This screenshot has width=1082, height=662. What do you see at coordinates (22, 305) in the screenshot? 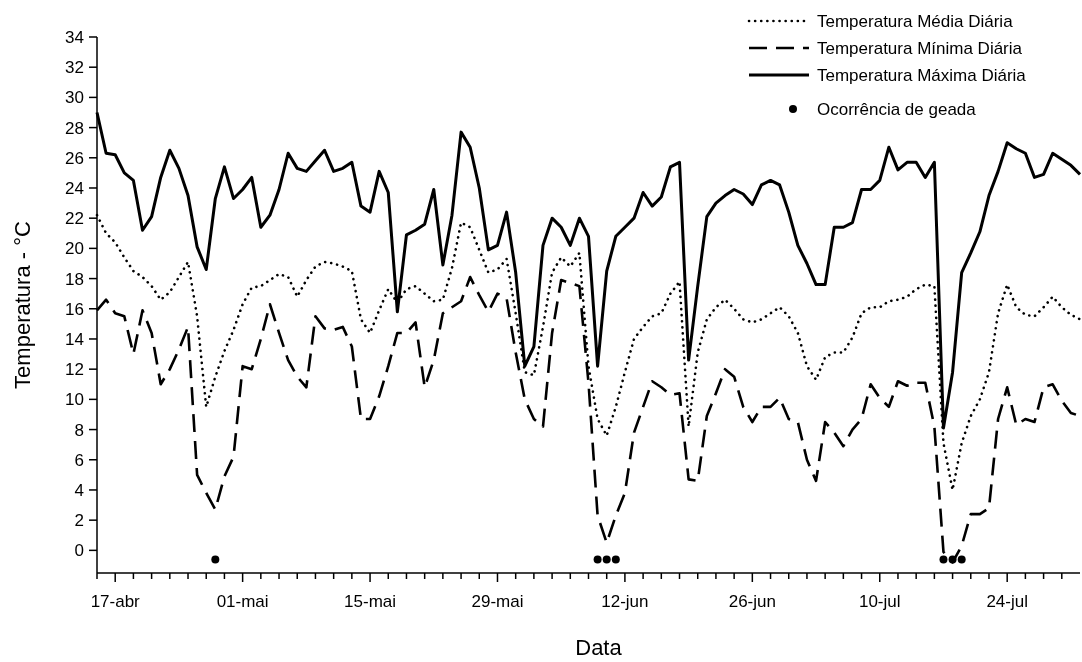
I see `y-axis-title: Temperatura - °C` at bounding box center [22, 305].